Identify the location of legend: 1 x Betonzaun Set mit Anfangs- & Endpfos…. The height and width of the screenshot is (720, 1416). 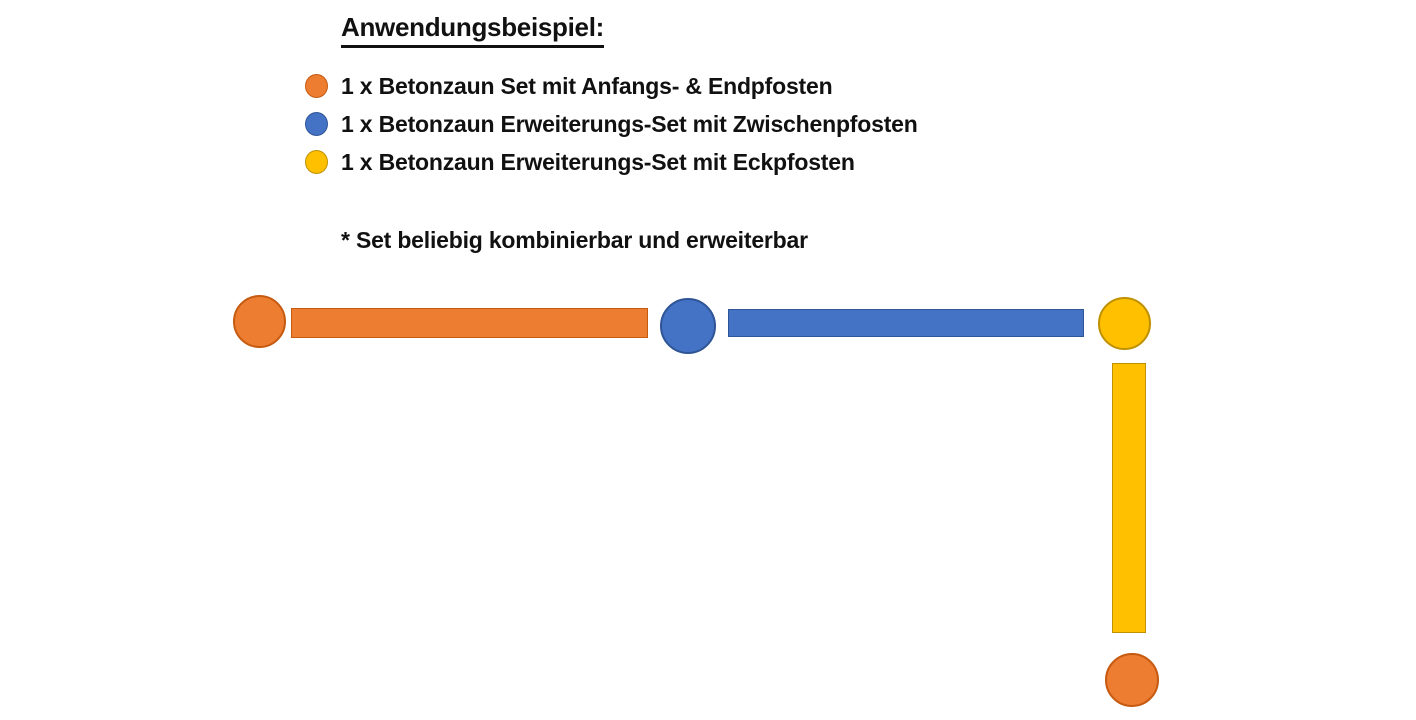
(611, 124).